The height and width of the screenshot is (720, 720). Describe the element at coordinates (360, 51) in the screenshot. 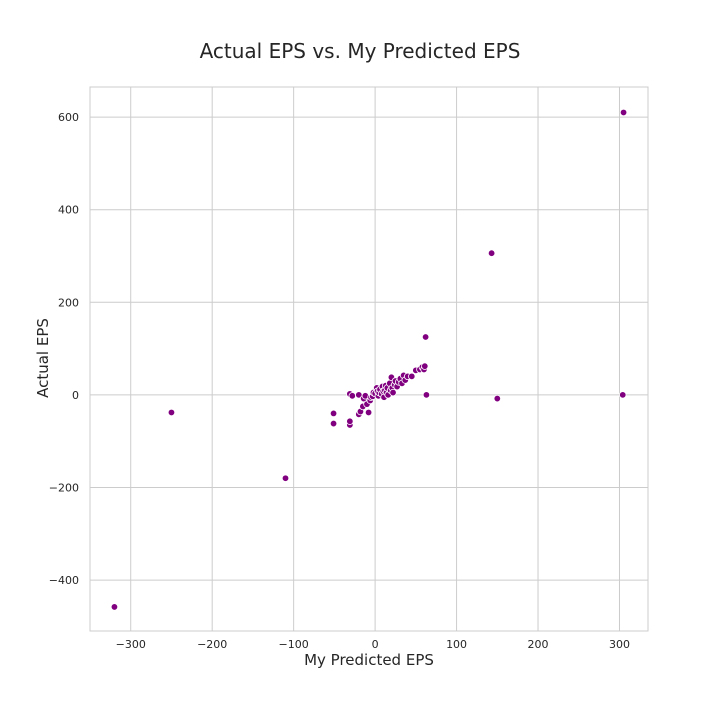

I see `chart-title: Actual EPS vs. My Predicted EPS` at that location.